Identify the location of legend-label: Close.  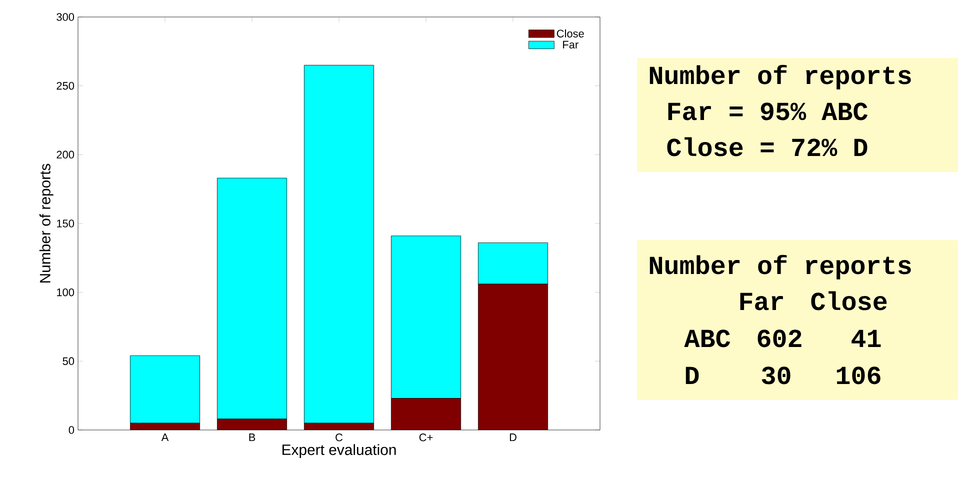
(570, 33).